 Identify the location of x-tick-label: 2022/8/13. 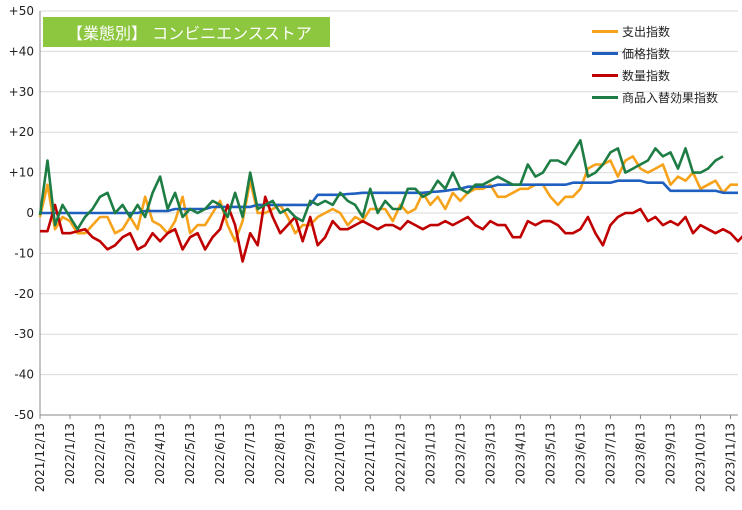
(280, 454).